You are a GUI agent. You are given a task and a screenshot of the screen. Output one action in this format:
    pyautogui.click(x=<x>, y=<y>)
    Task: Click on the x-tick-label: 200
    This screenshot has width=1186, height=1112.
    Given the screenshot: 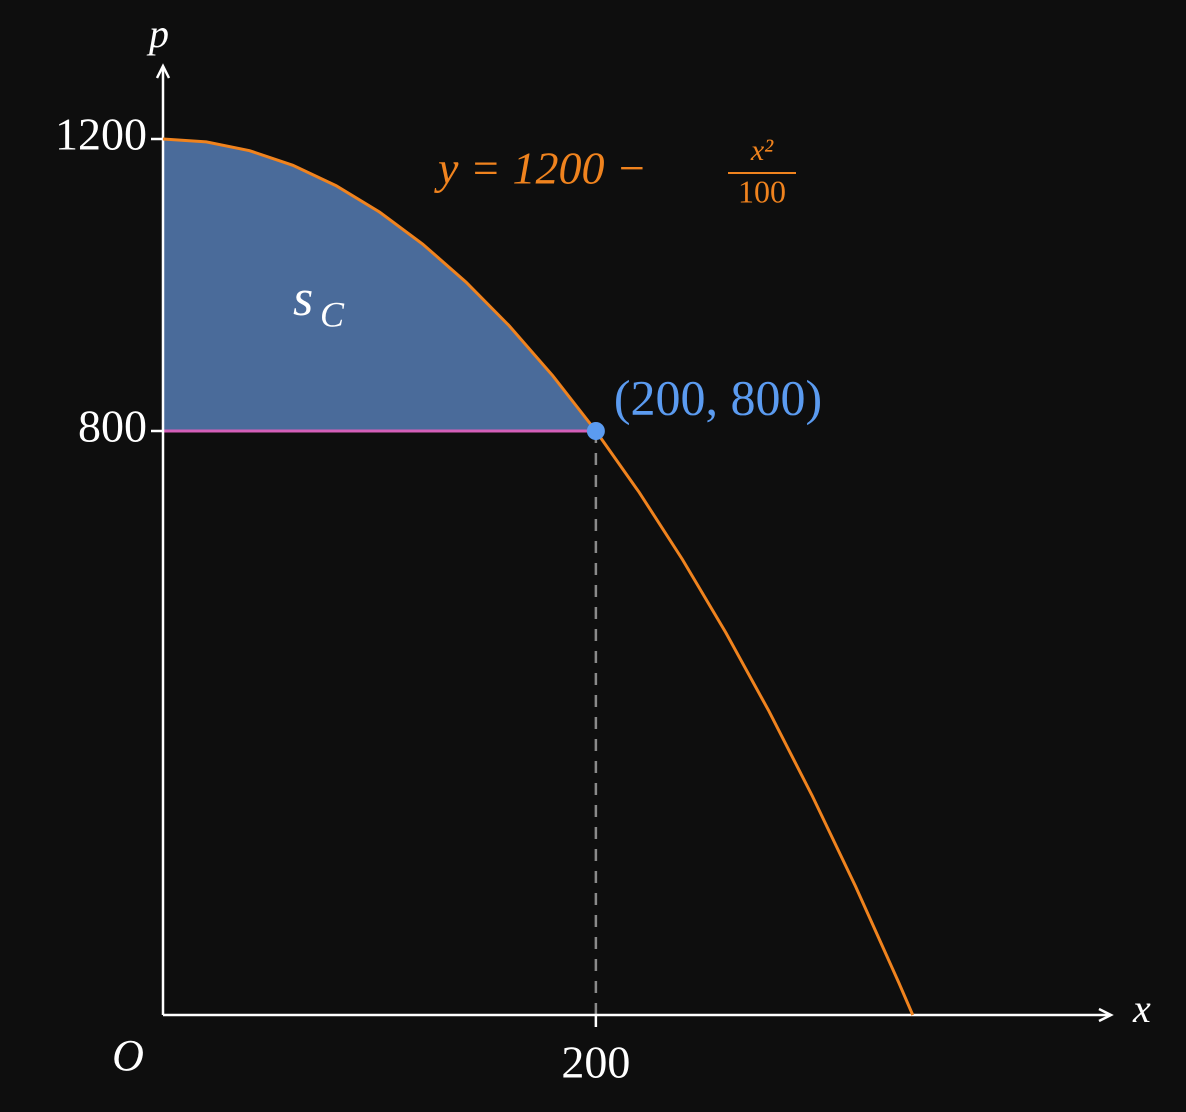 What is the action you would take?
    pyautogui.click(x=595, y=1062)
    